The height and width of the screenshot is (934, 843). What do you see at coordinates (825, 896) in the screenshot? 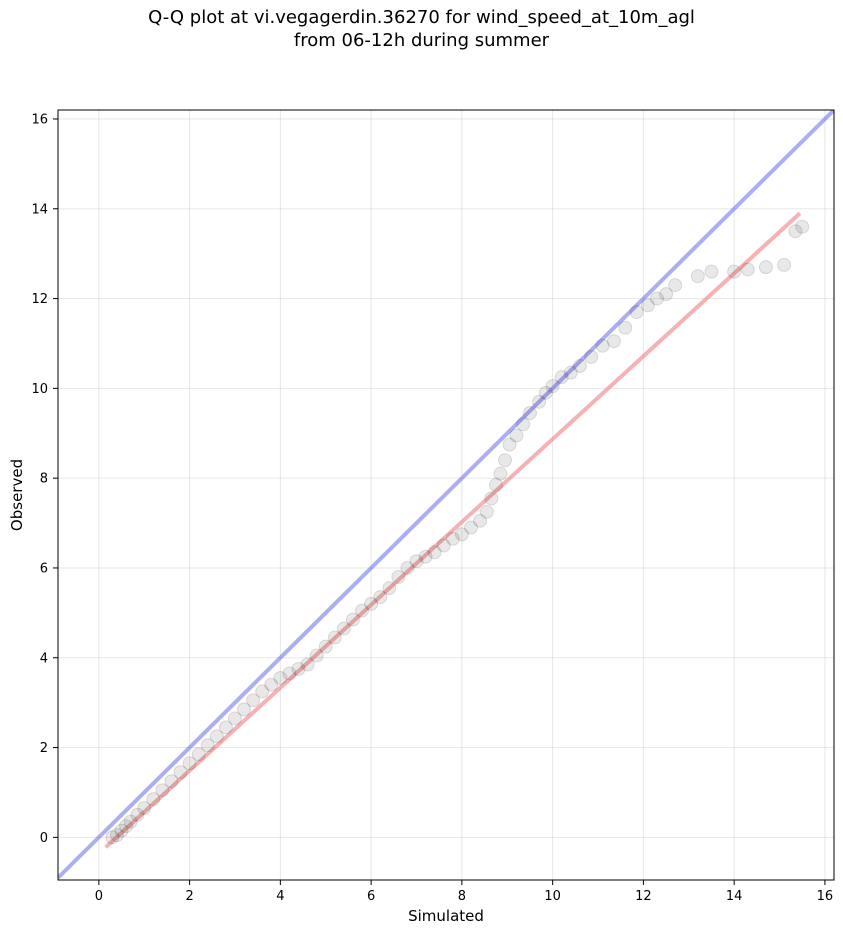
I see `x-tick-label: 16` at bounding box center [825, 896].